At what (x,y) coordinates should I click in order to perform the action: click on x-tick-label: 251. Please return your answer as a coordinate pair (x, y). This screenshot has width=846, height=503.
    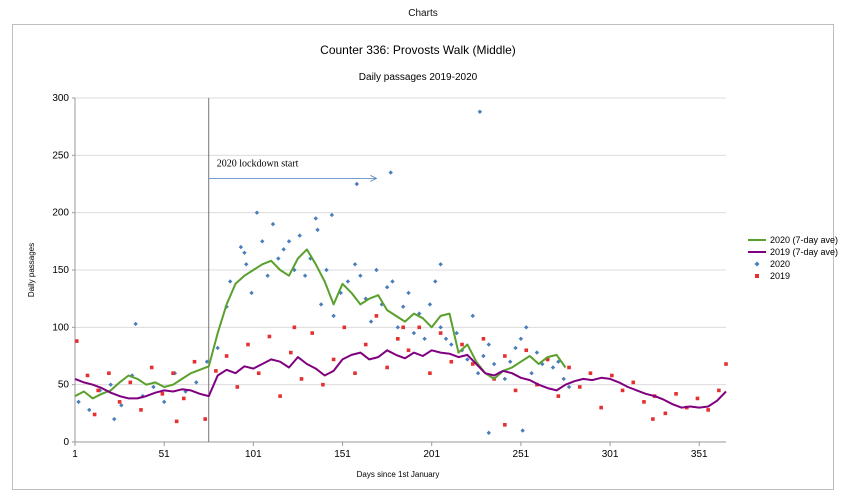
    Looking at the image, I should click on (521, 454).